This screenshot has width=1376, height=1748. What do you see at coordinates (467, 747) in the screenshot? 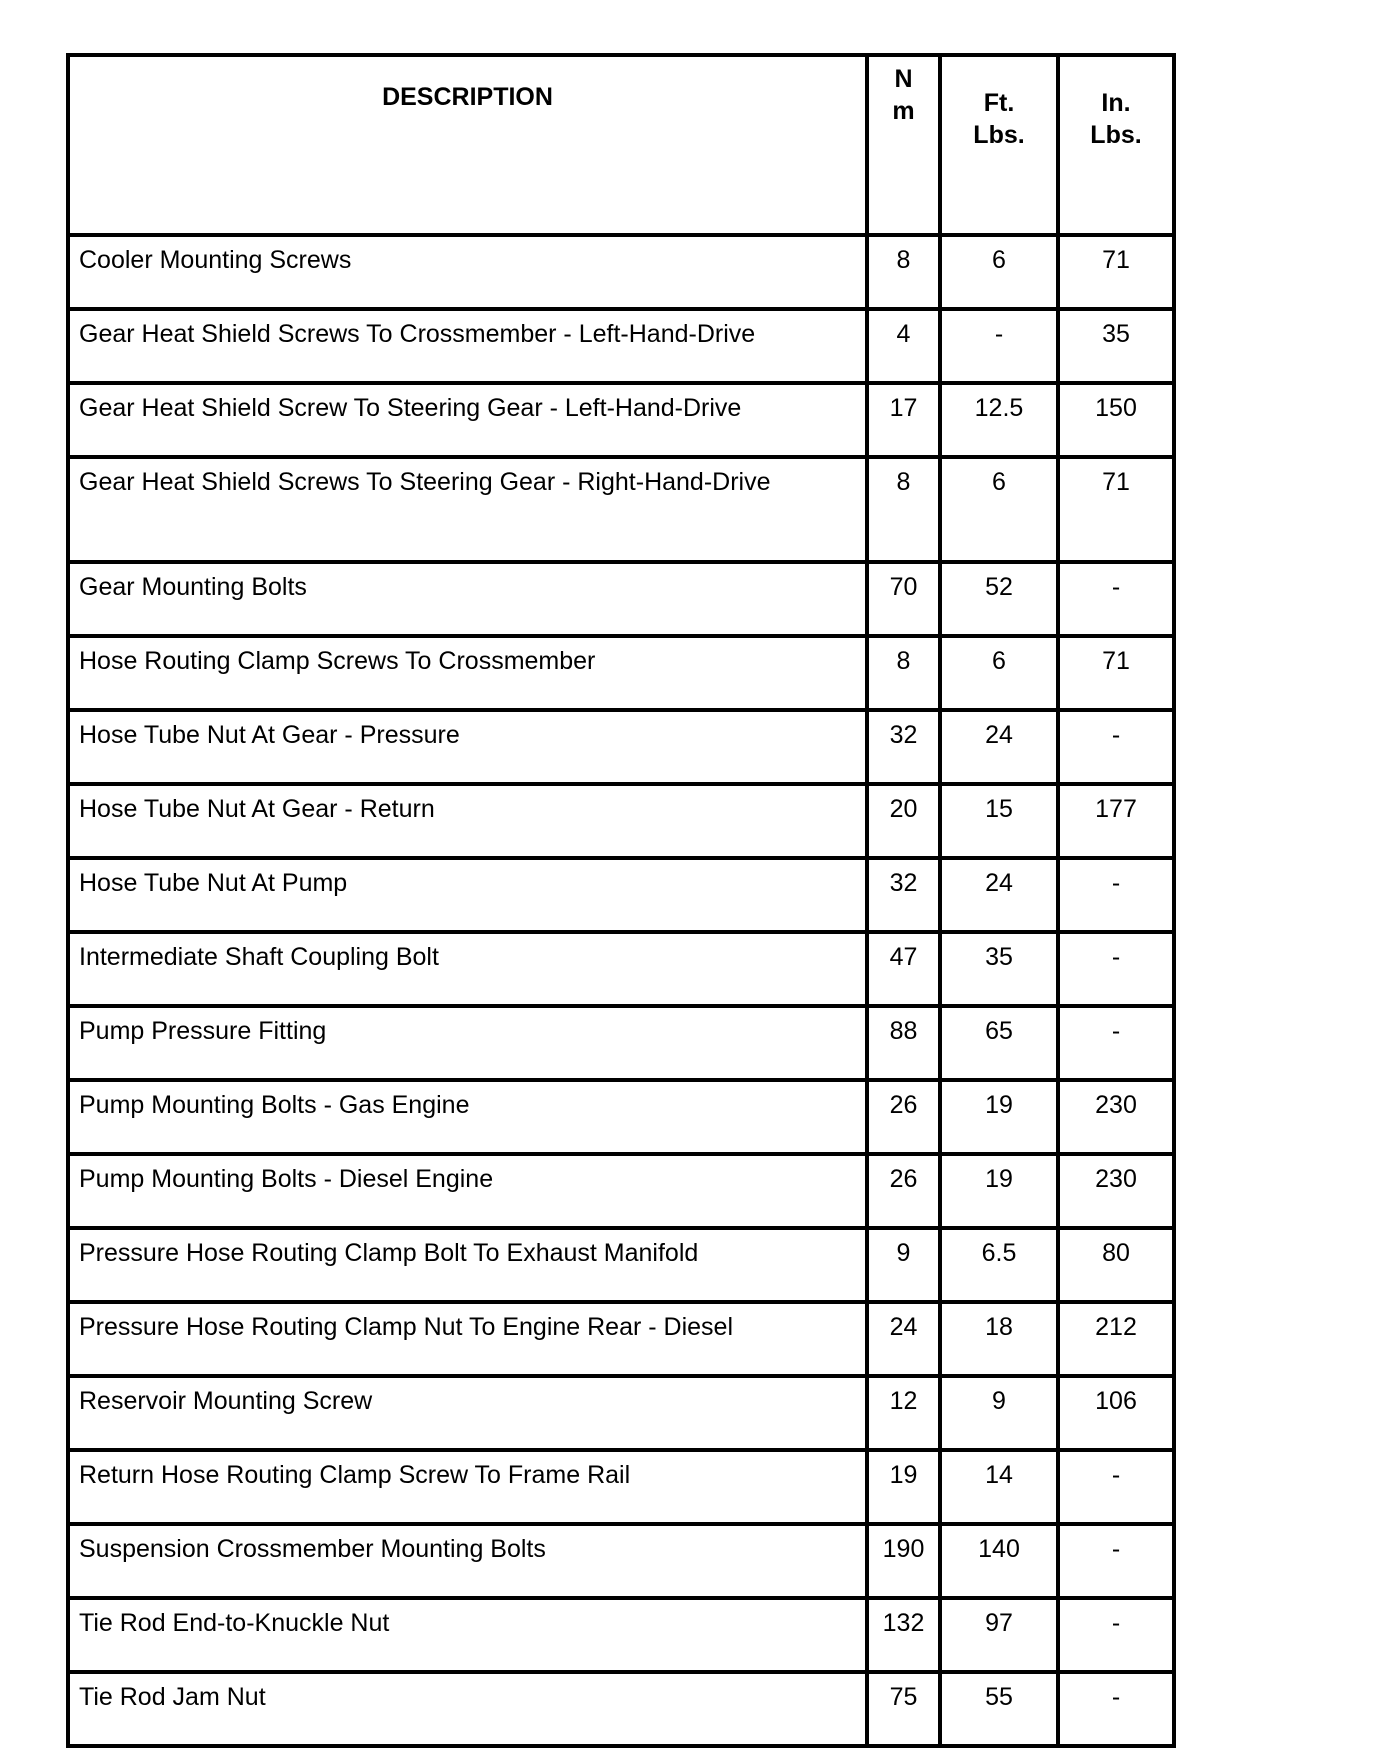
I see `cell-description: Hose Tube Nut At Gear - Pressure` at bounding box center [467, 747].